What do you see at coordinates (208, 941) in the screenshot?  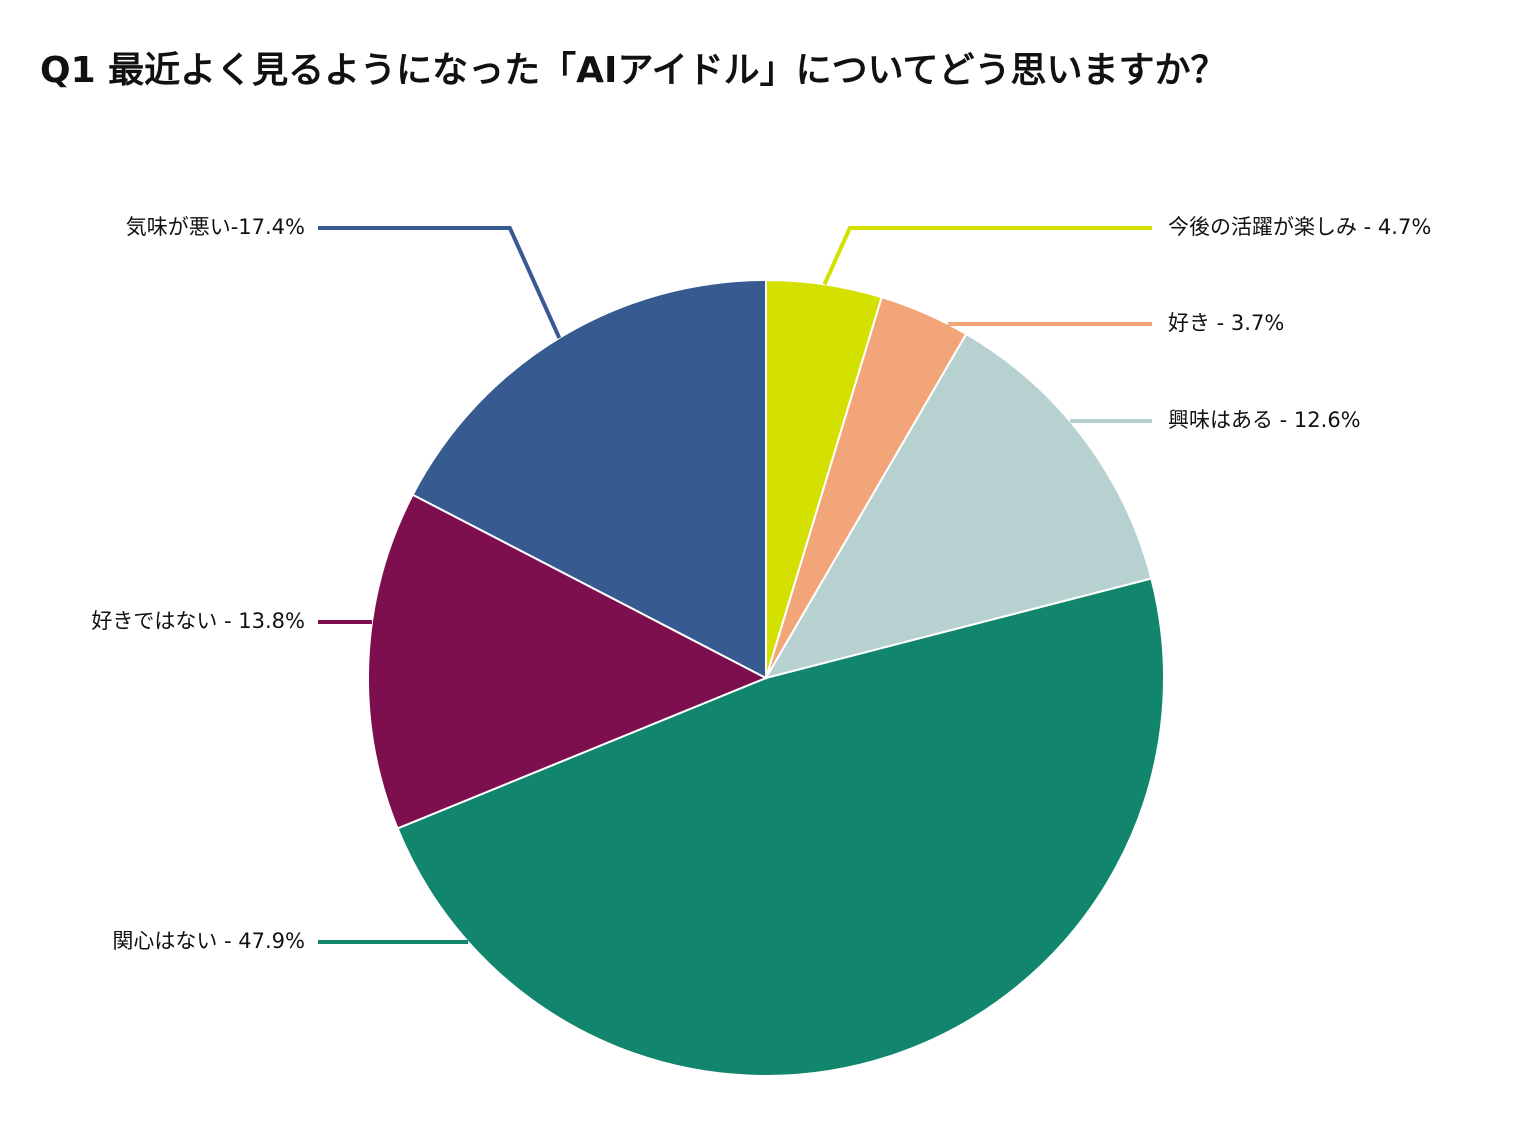 I see `slice-label: 関心はない - 47.9%` at bounding box center [208, 941].